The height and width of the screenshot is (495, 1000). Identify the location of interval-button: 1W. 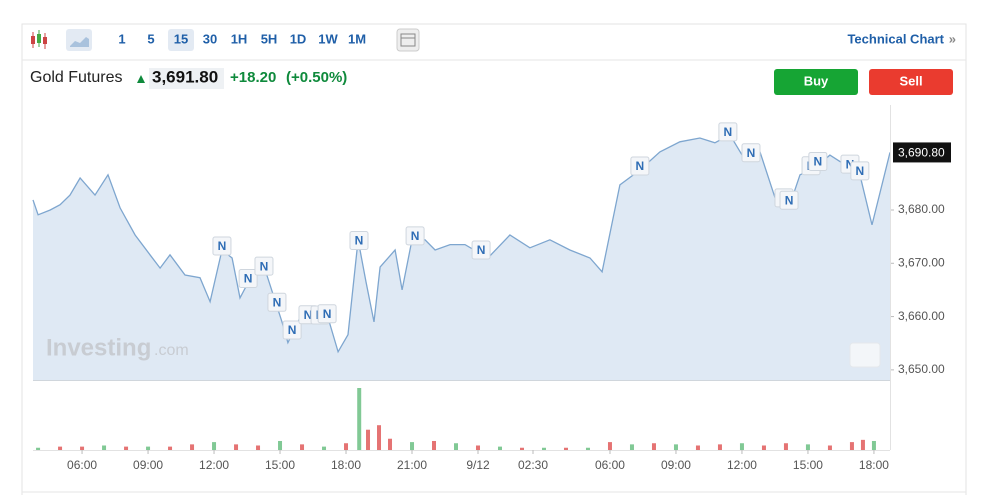
(328, 38).